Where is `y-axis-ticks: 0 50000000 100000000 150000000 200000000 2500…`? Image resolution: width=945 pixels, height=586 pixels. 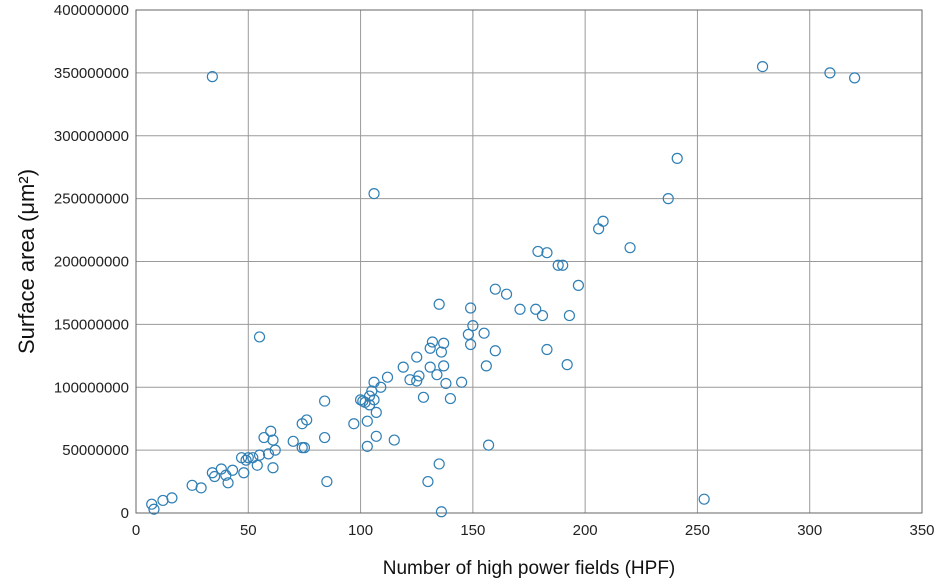
y-axis-ticks: 0 50000000 100000000 150000000 200000000 2500… is located at coordinates (91, 262).